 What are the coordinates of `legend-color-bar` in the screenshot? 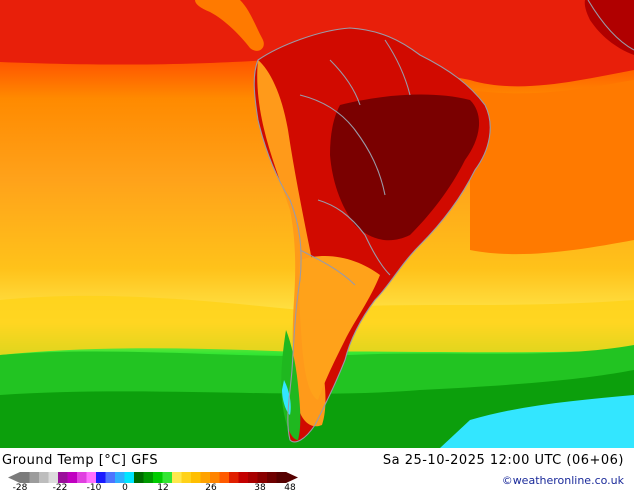 It's located at (153, 477).